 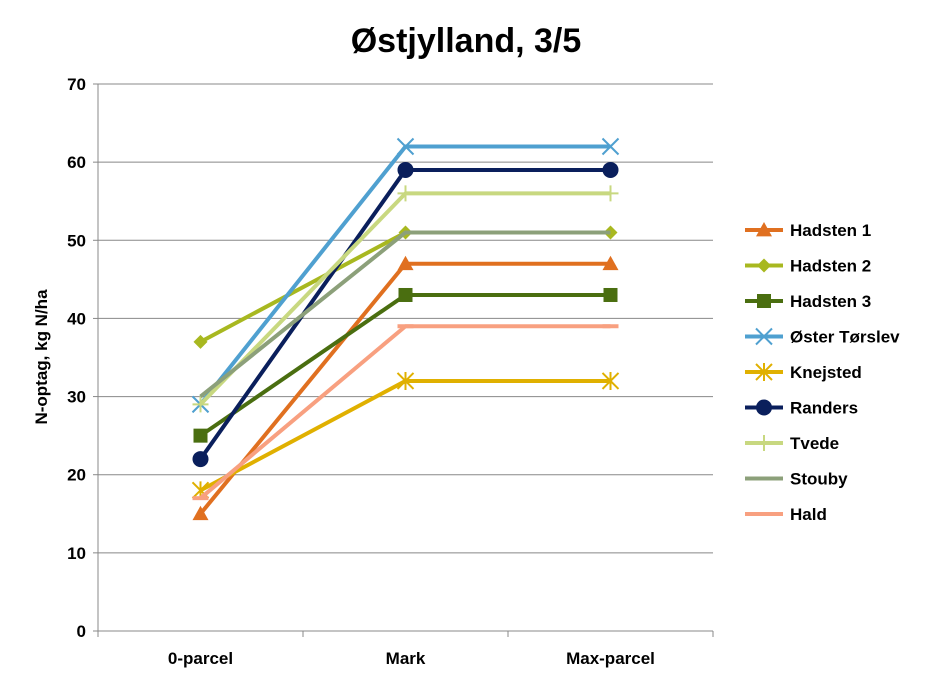 I want to click on legend-item: Knejsted, so click(x=803, y=372).